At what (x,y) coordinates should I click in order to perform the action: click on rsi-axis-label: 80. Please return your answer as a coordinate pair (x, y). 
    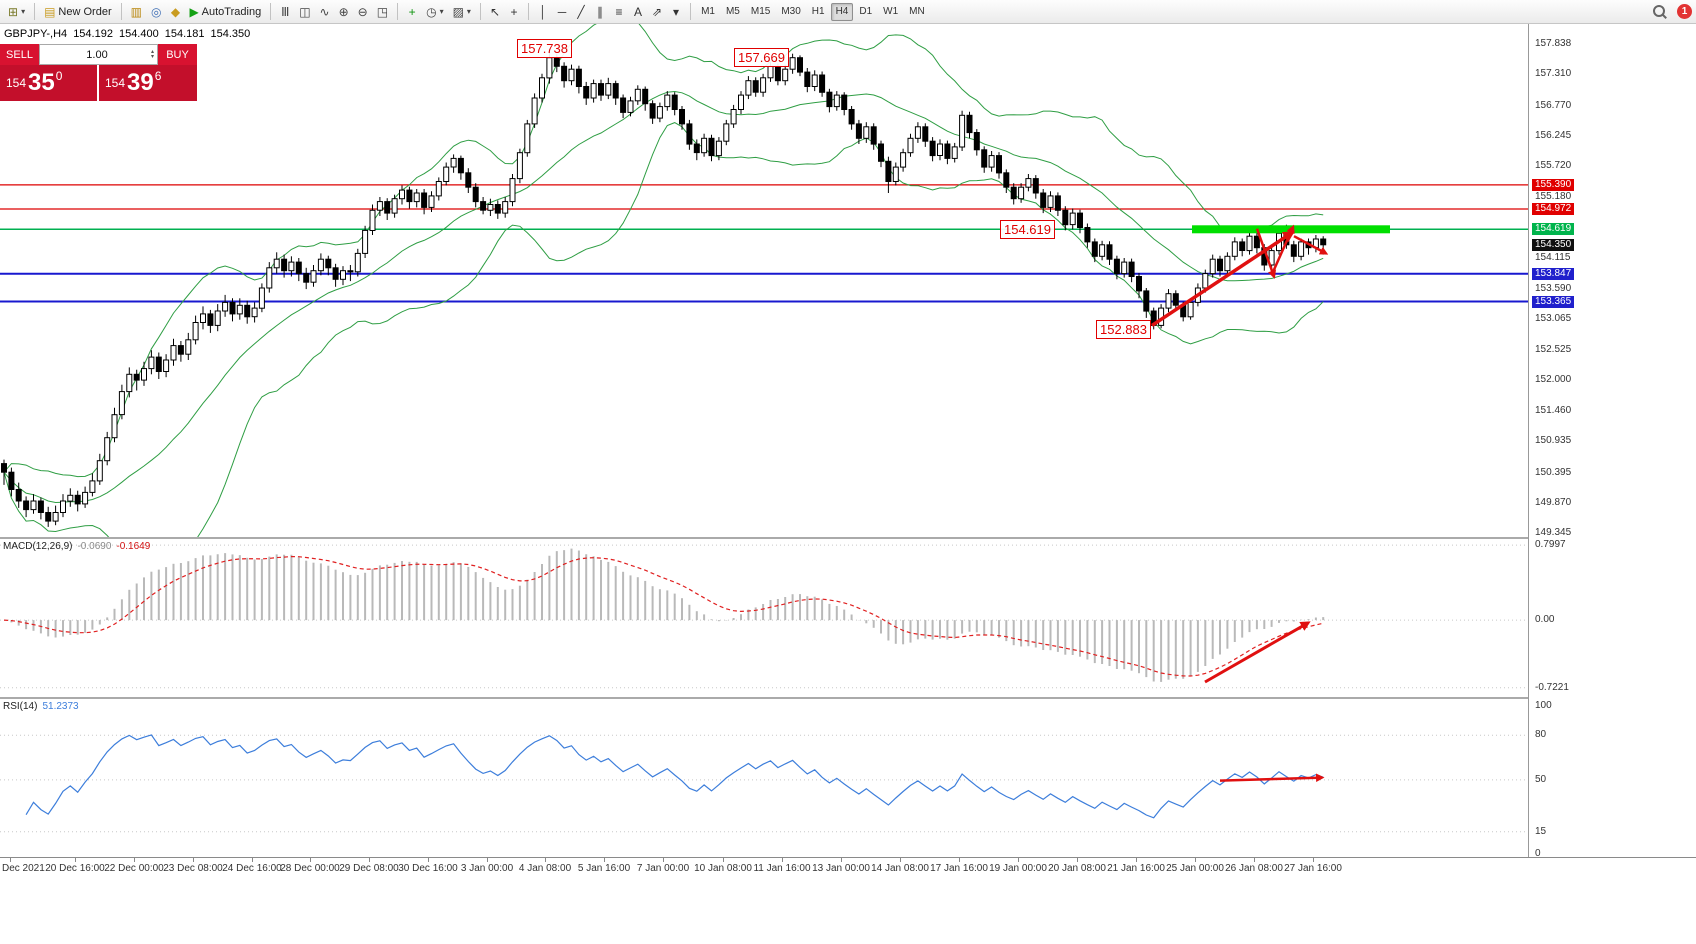
    Looking at the image, I should click on (1541, 735).